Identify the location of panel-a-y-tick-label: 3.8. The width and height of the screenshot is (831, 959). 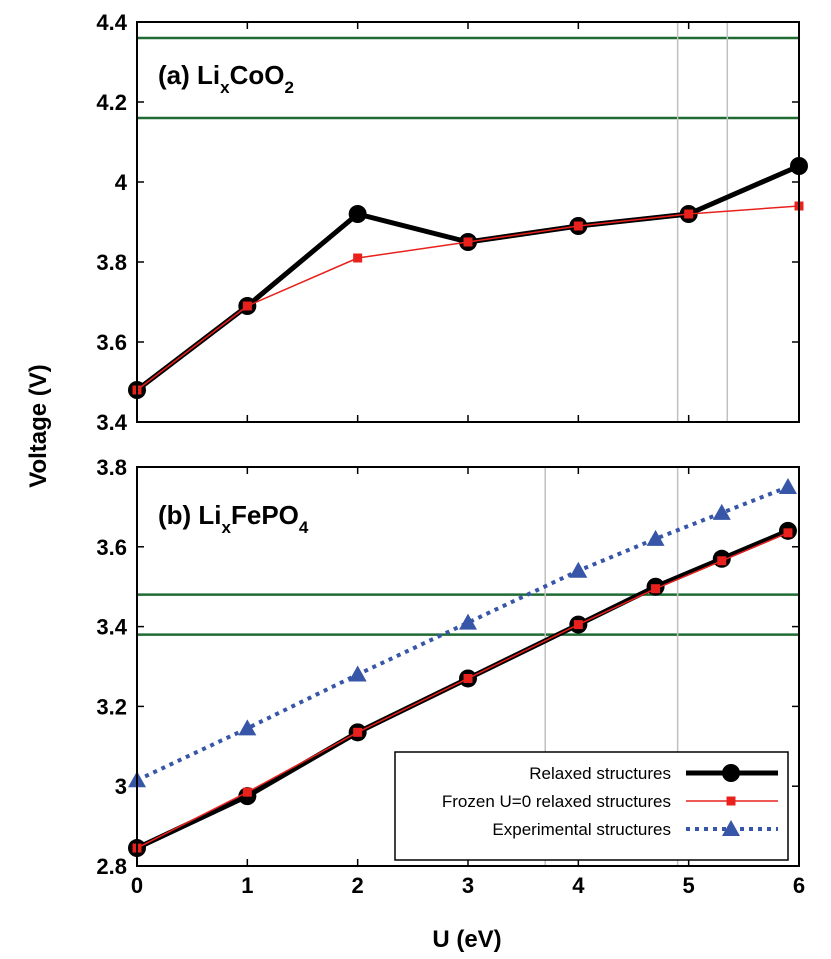
(111, 262).